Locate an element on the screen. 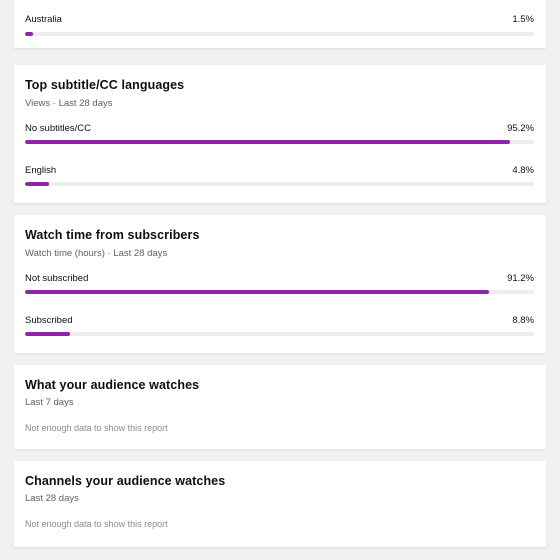 The width and height of the screenshot is (560, 560). language-label: No subtitles/CC is located at coordinates (58, 128).